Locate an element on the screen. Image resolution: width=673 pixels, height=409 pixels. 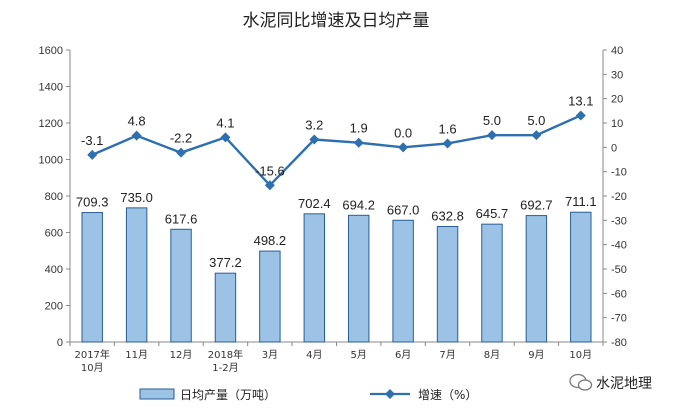
bar-data-label: 377.2 is located at coordinates (225, 262).